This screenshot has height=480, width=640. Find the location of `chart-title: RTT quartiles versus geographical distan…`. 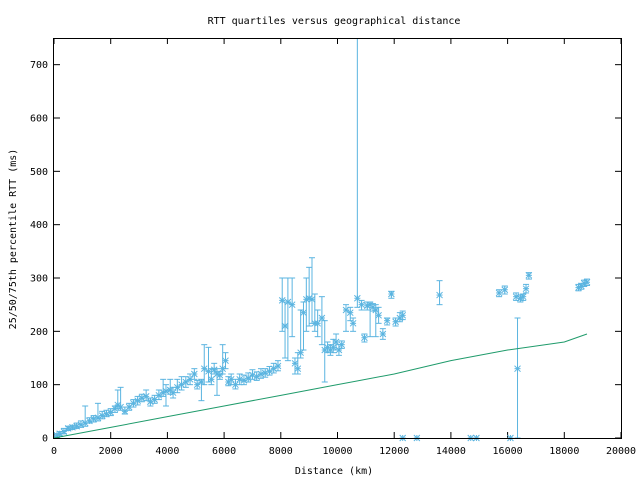

chart-title: RTT quartiles versus geographical distan… is located at coordinates (334, 21).